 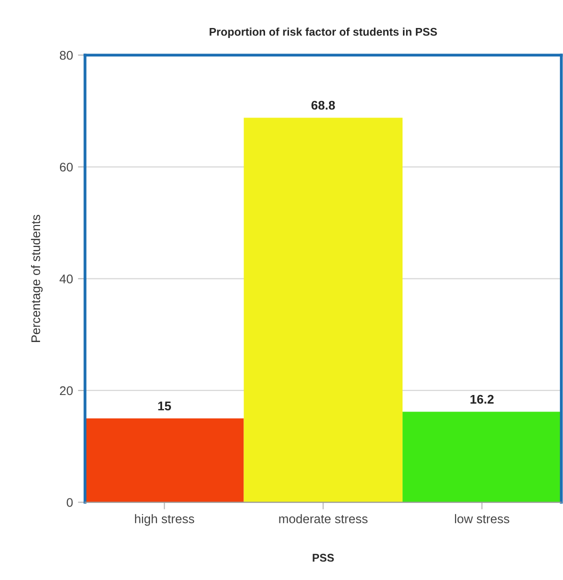 What do you see at coordinates (36, 278) in the screenshot?
I see `y-axis-title: Percentage of students` at bounding box center [36, 278].